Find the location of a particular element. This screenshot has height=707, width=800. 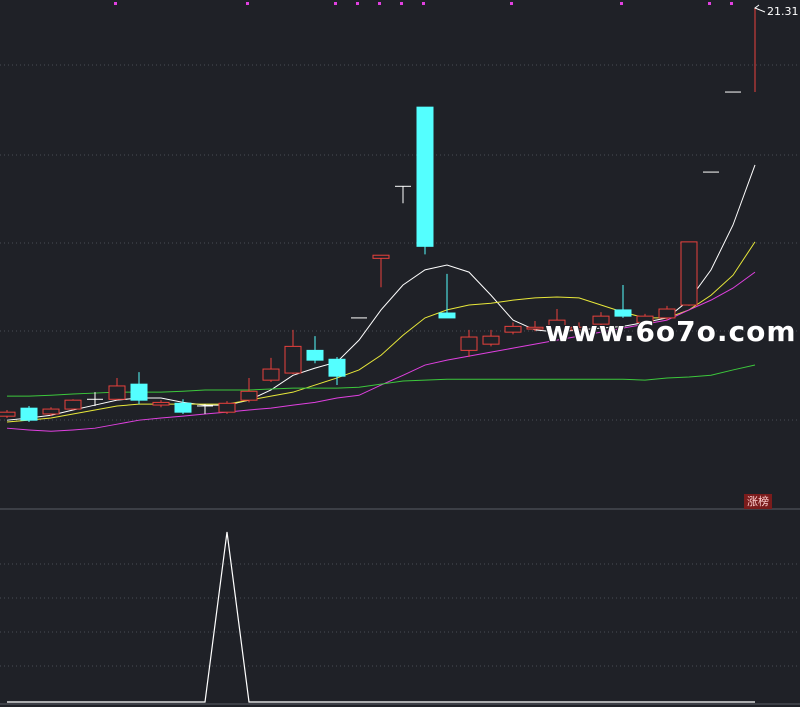

top-markers is located at coordinates (423, 3).